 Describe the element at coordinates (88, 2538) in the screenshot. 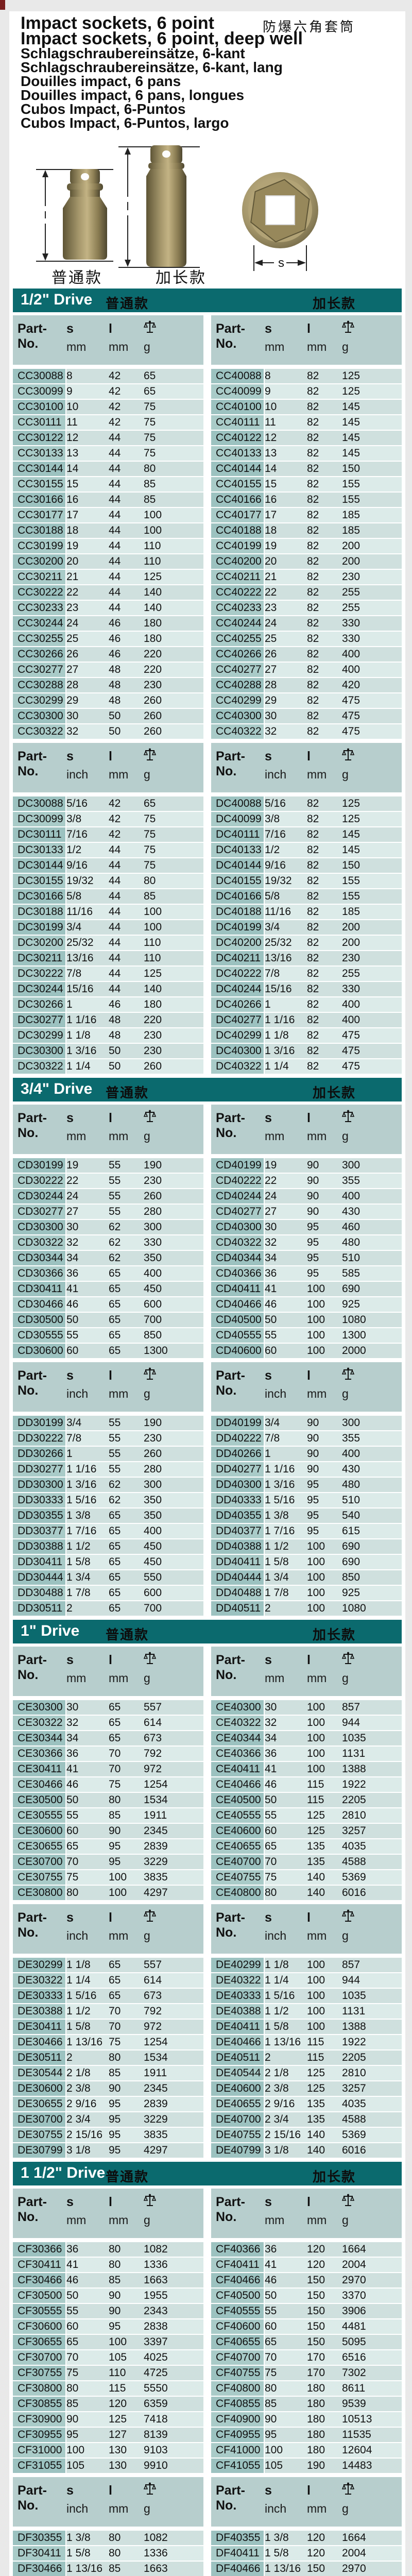

I see `size-cell: 1 3/8` at that location.